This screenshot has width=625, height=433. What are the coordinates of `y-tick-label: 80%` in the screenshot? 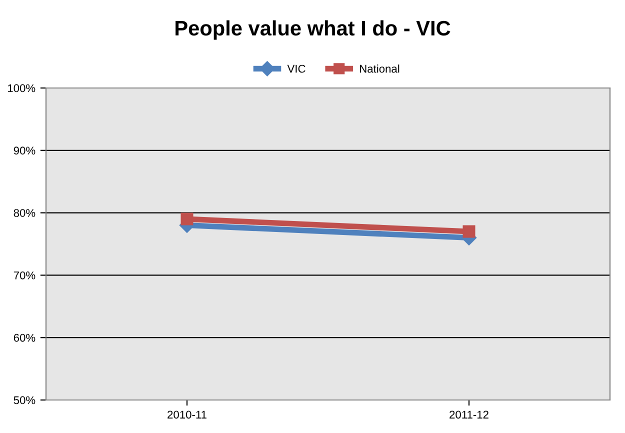 It's located at (25, 213).